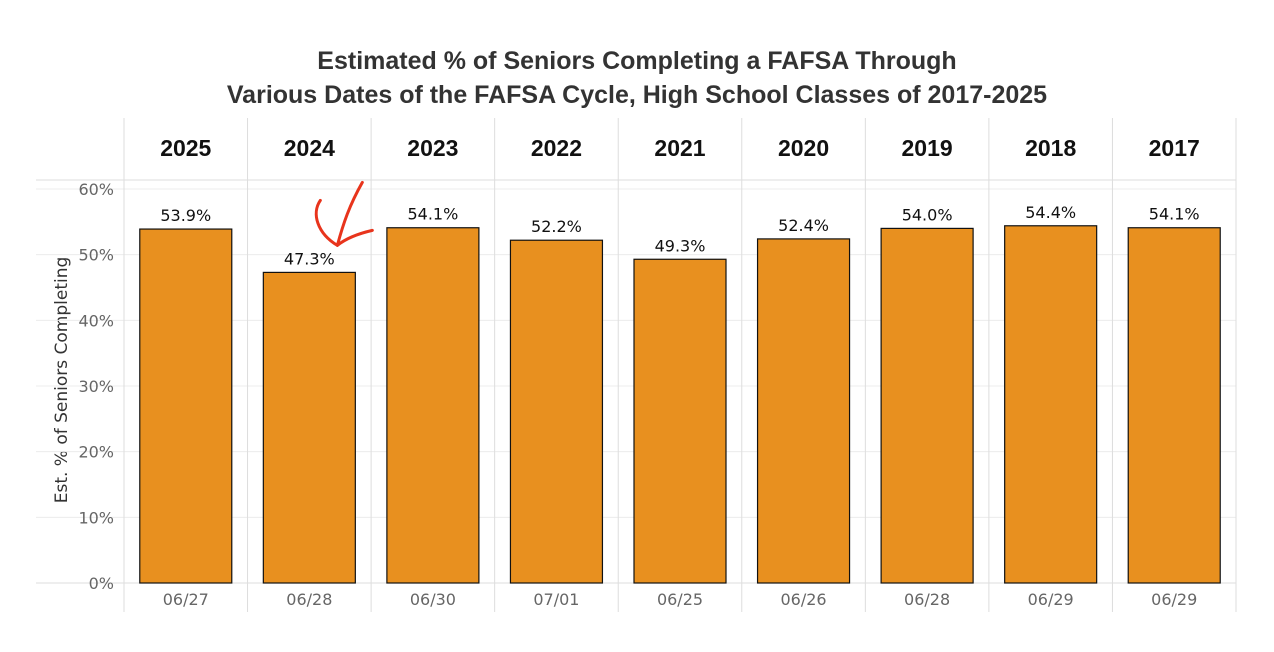  I want to click on date-label: 06/25, so click(680, 599).